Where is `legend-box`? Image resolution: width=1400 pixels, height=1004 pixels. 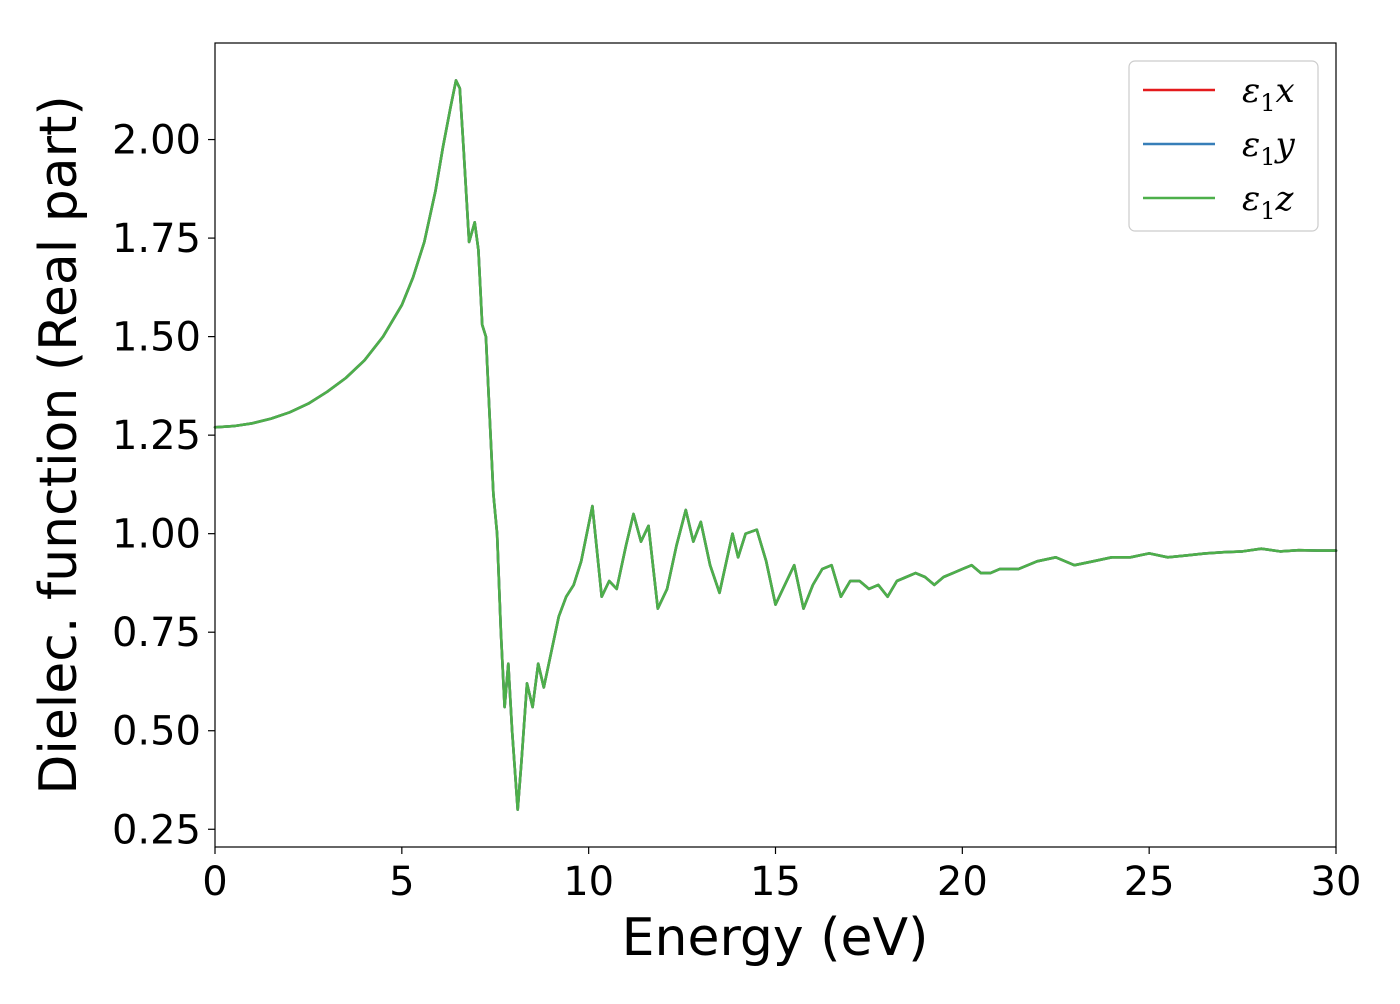
legend-box is located at coordinates (1223, 146).